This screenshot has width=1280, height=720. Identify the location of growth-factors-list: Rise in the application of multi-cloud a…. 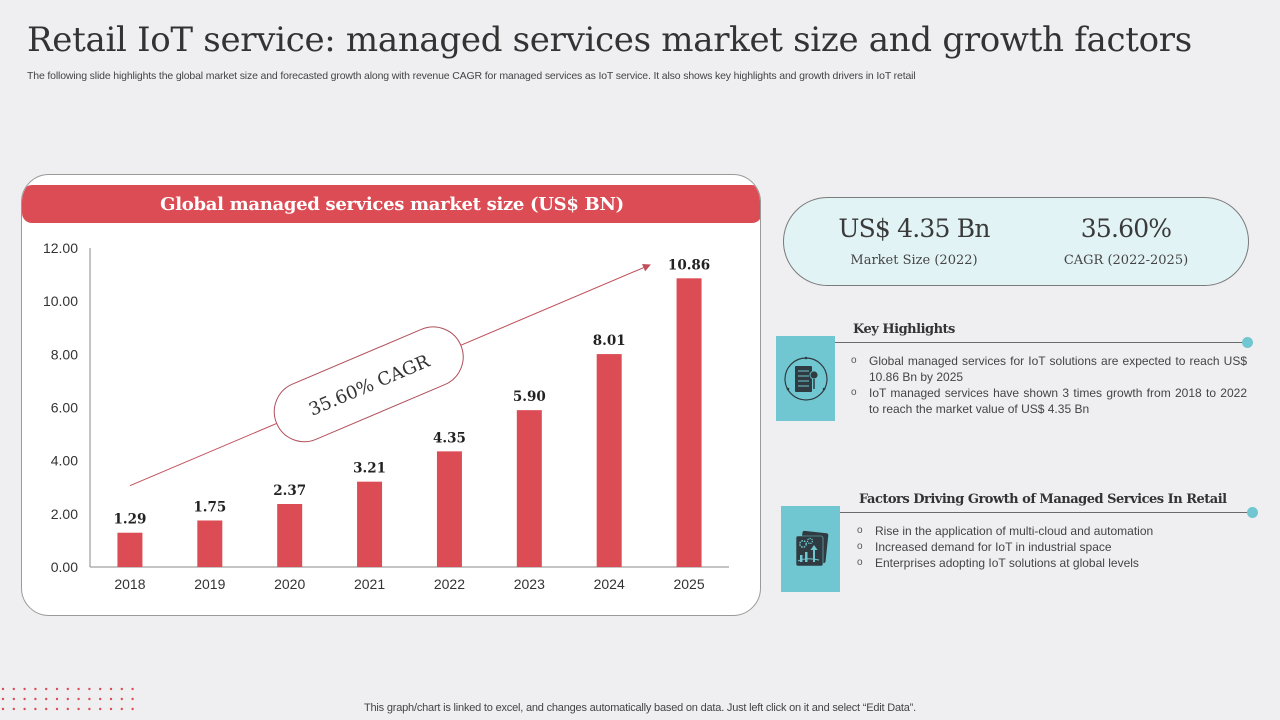
(1053, 547).